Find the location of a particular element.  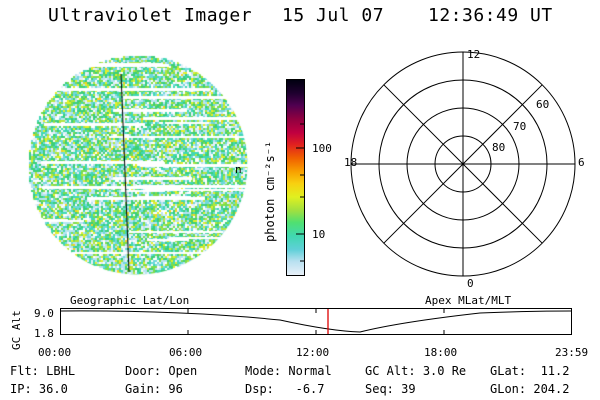

geographic-caption: Geographic Lat/Lon is located at coordinates (130, 300).